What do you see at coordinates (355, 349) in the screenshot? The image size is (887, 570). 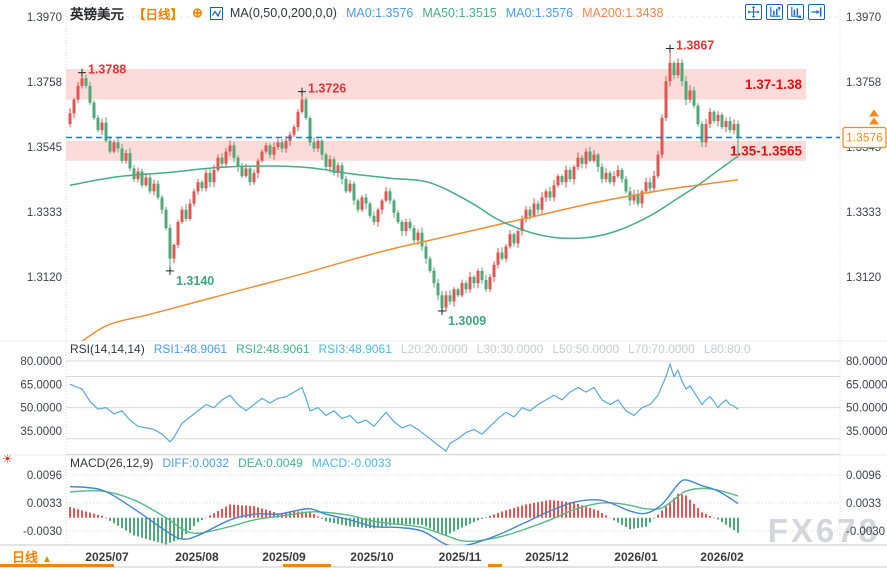 I see `rsi3-value: RSI3:48.9061` at bounding box center [355, 349].